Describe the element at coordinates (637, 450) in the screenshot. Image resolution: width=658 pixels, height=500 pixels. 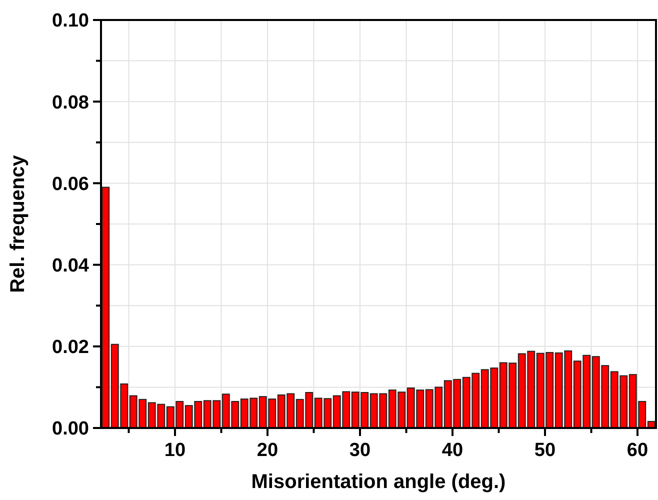
I see `x-tick-label: 60` at that location.